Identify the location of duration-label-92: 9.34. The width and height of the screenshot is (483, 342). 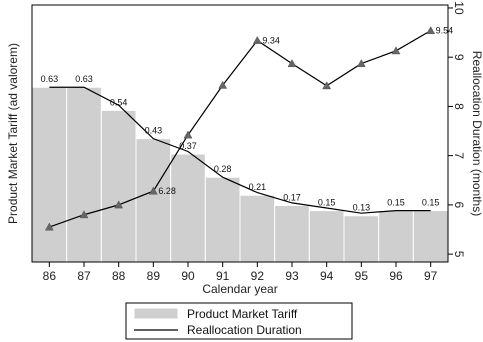
(271, 40).